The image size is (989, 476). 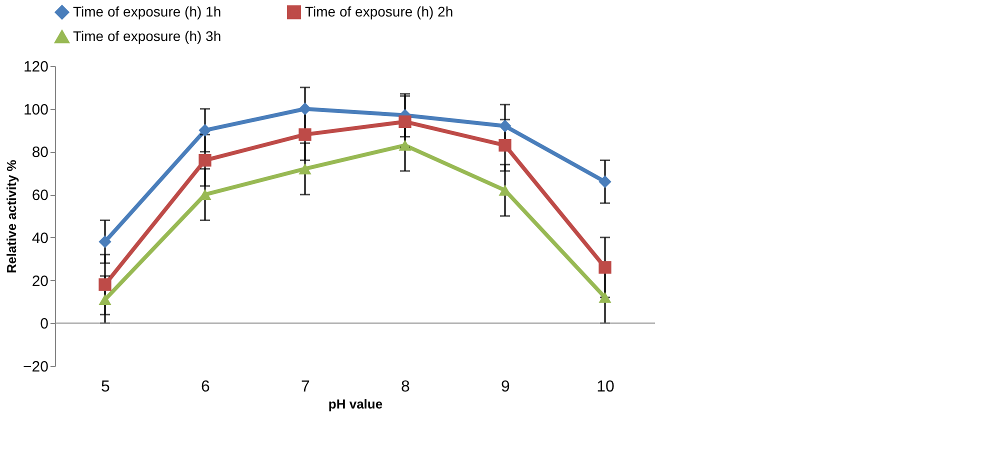 What do you see at coordinates (305, 387) in the screenshot?
I see `x-tick-label: 7` at bounding box center [305, 387].